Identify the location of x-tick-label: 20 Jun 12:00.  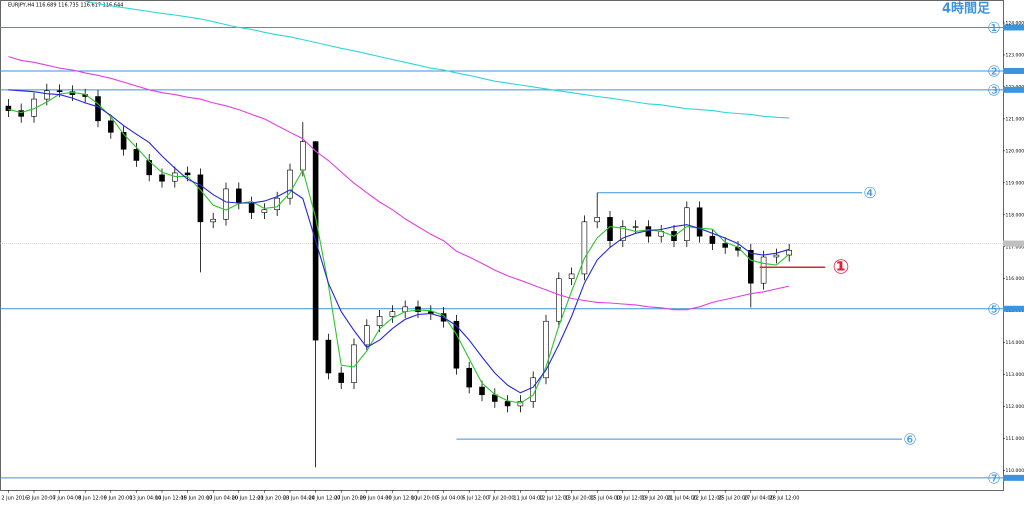
(248, 499).